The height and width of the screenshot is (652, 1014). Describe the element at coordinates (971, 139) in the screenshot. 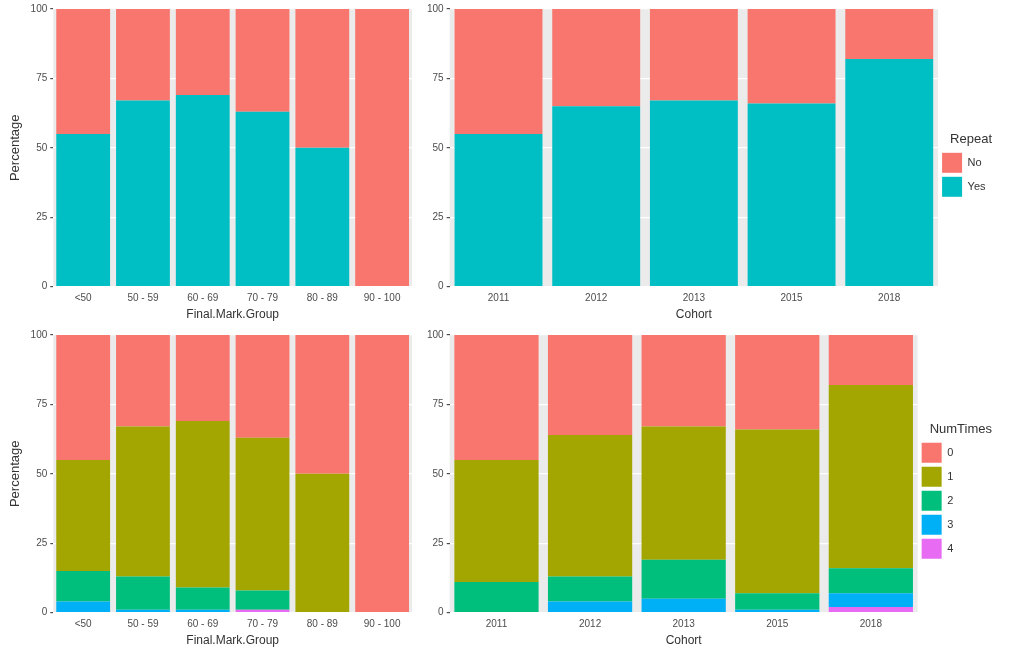

I see `legend-title: Repeat` at that location.